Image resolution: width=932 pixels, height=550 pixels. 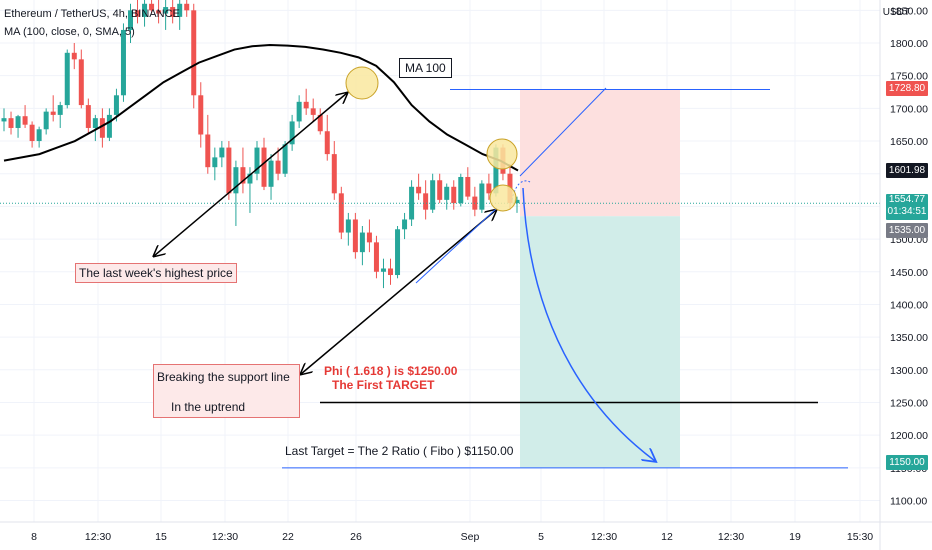 I want to click on x-tick-label: 26, so click(x=356, y=537).